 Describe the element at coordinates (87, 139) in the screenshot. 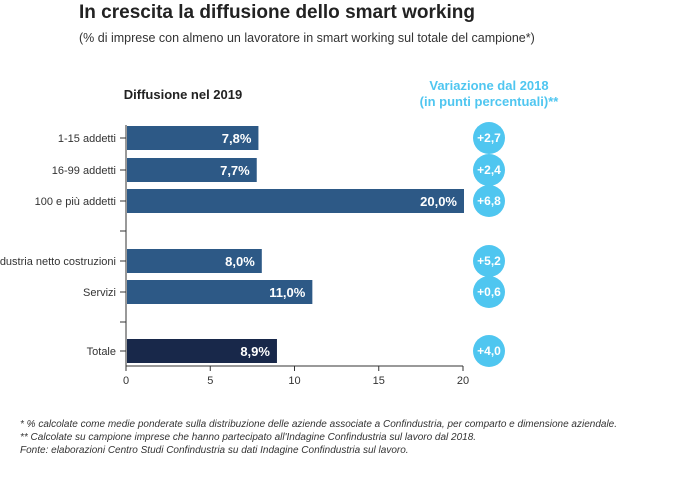

I see `category-label: 1-15 addetti` at that location.